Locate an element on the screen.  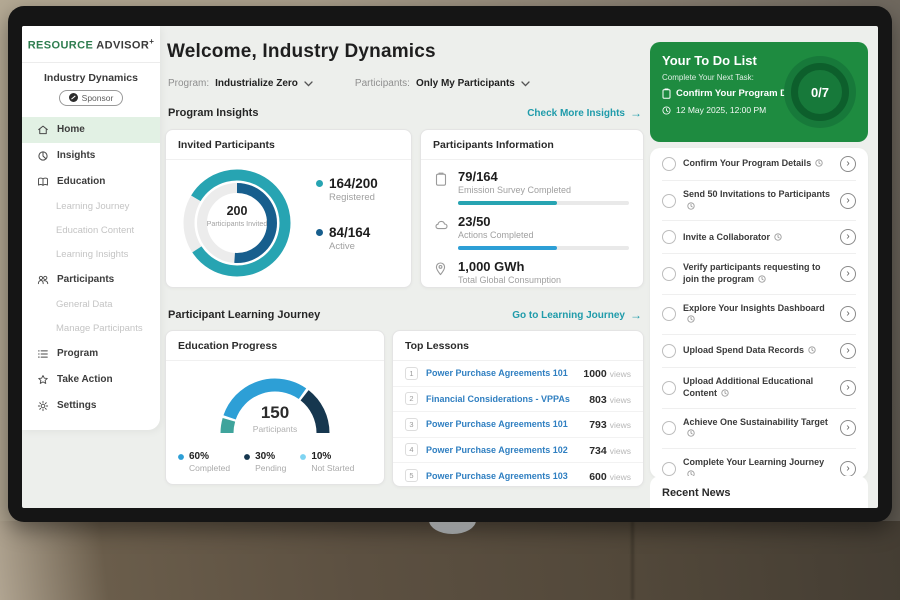
donut-center: 200 Participants Invited is located at coordinates (237, 216).